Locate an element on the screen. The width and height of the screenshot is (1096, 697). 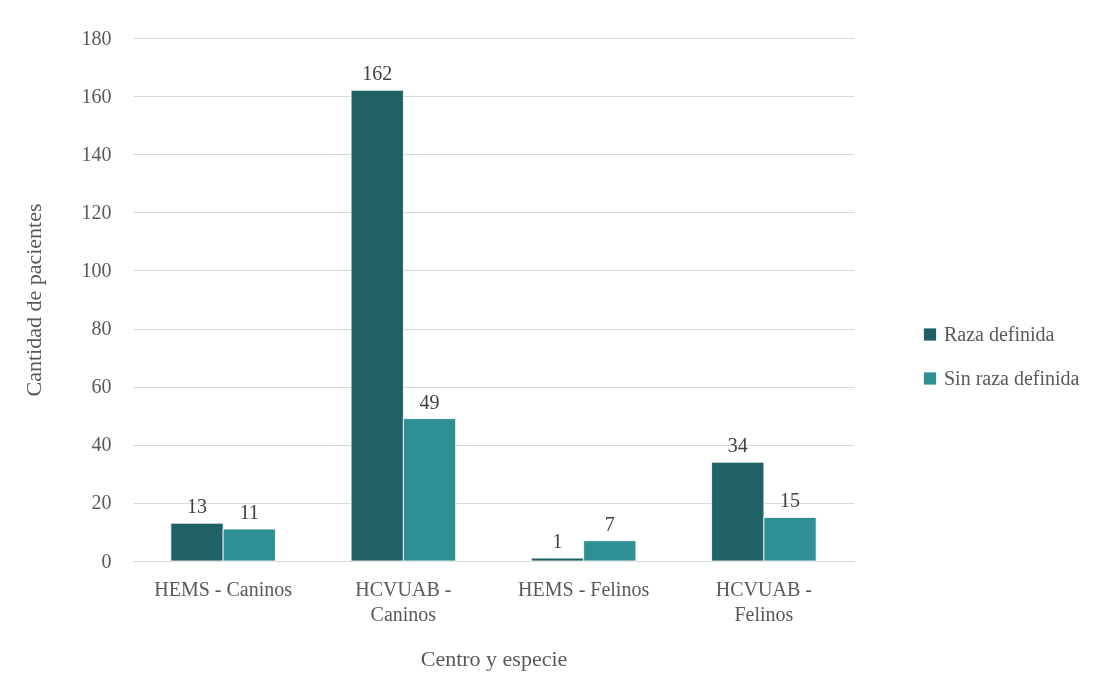
x-tick-label: HEMS - Caninos is located at coordinates (223, 588).